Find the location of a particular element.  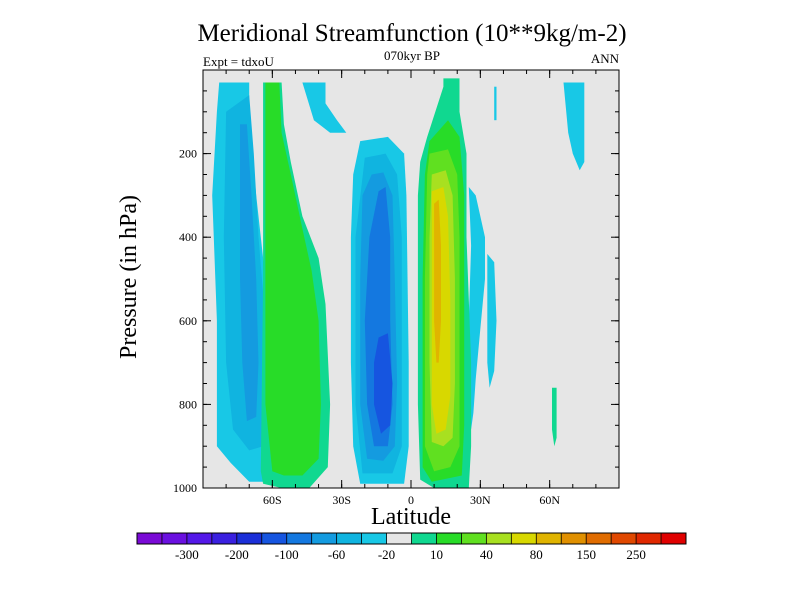

x-tick-label: 60S is located at coordinates (272, 500).